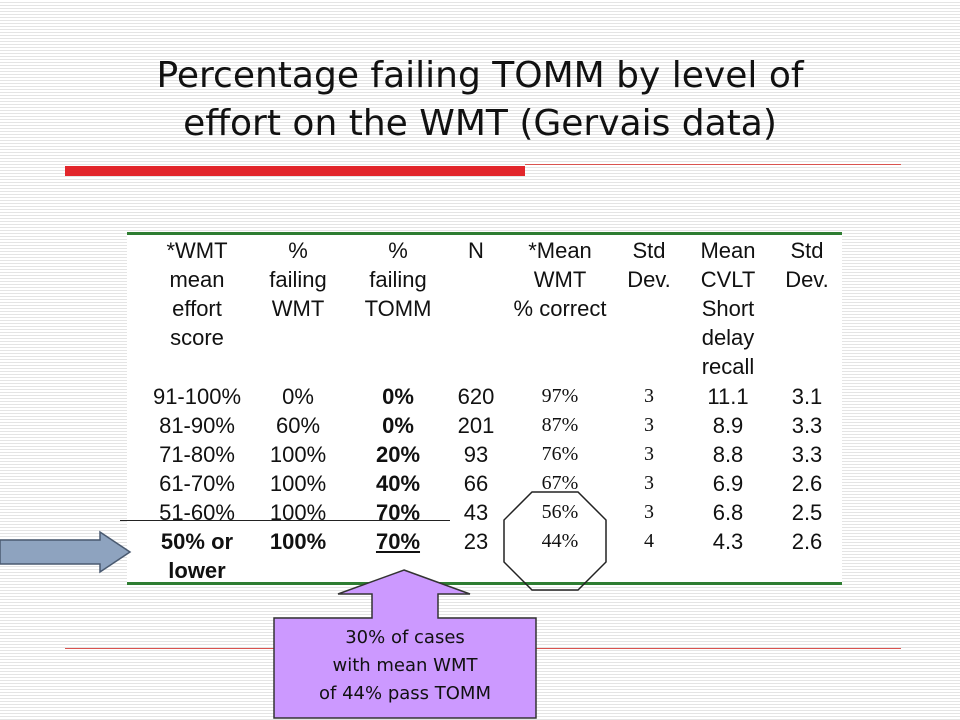 The width and height of the screenshot is (960, 720). Describe the element at coordinates (476, 541) in the screenshot. I see `table-cell-n: 23` at that location.